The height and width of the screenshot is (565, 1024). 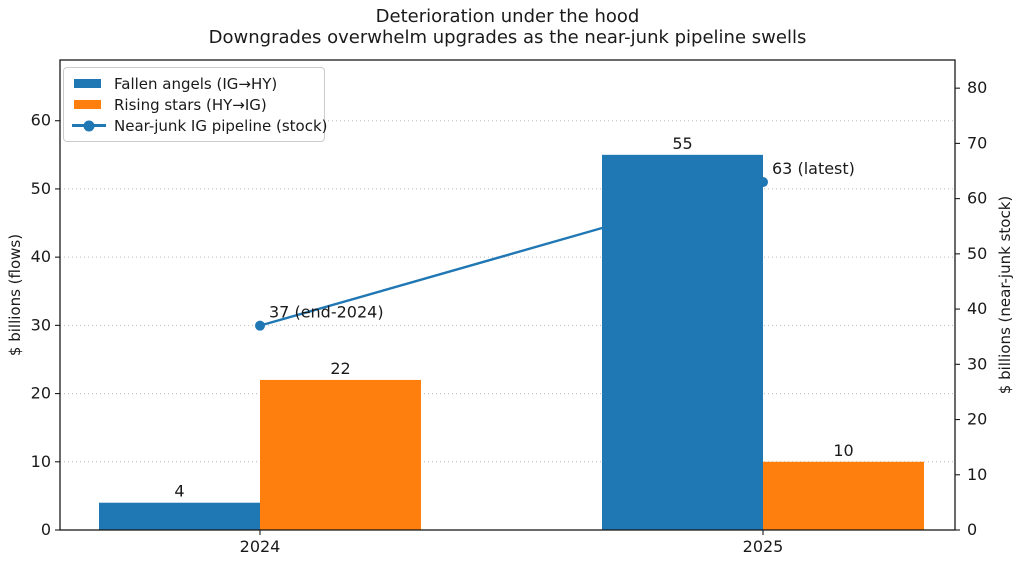 I want to click on bar-rising-stars-2024, so click(x=340, y=454).